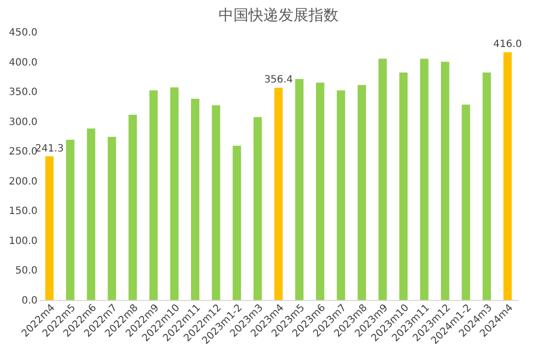 The width and height of the screenshot is (535, 350). I want to click on chart-title: 中国快递发展指数, so click(278, 15).